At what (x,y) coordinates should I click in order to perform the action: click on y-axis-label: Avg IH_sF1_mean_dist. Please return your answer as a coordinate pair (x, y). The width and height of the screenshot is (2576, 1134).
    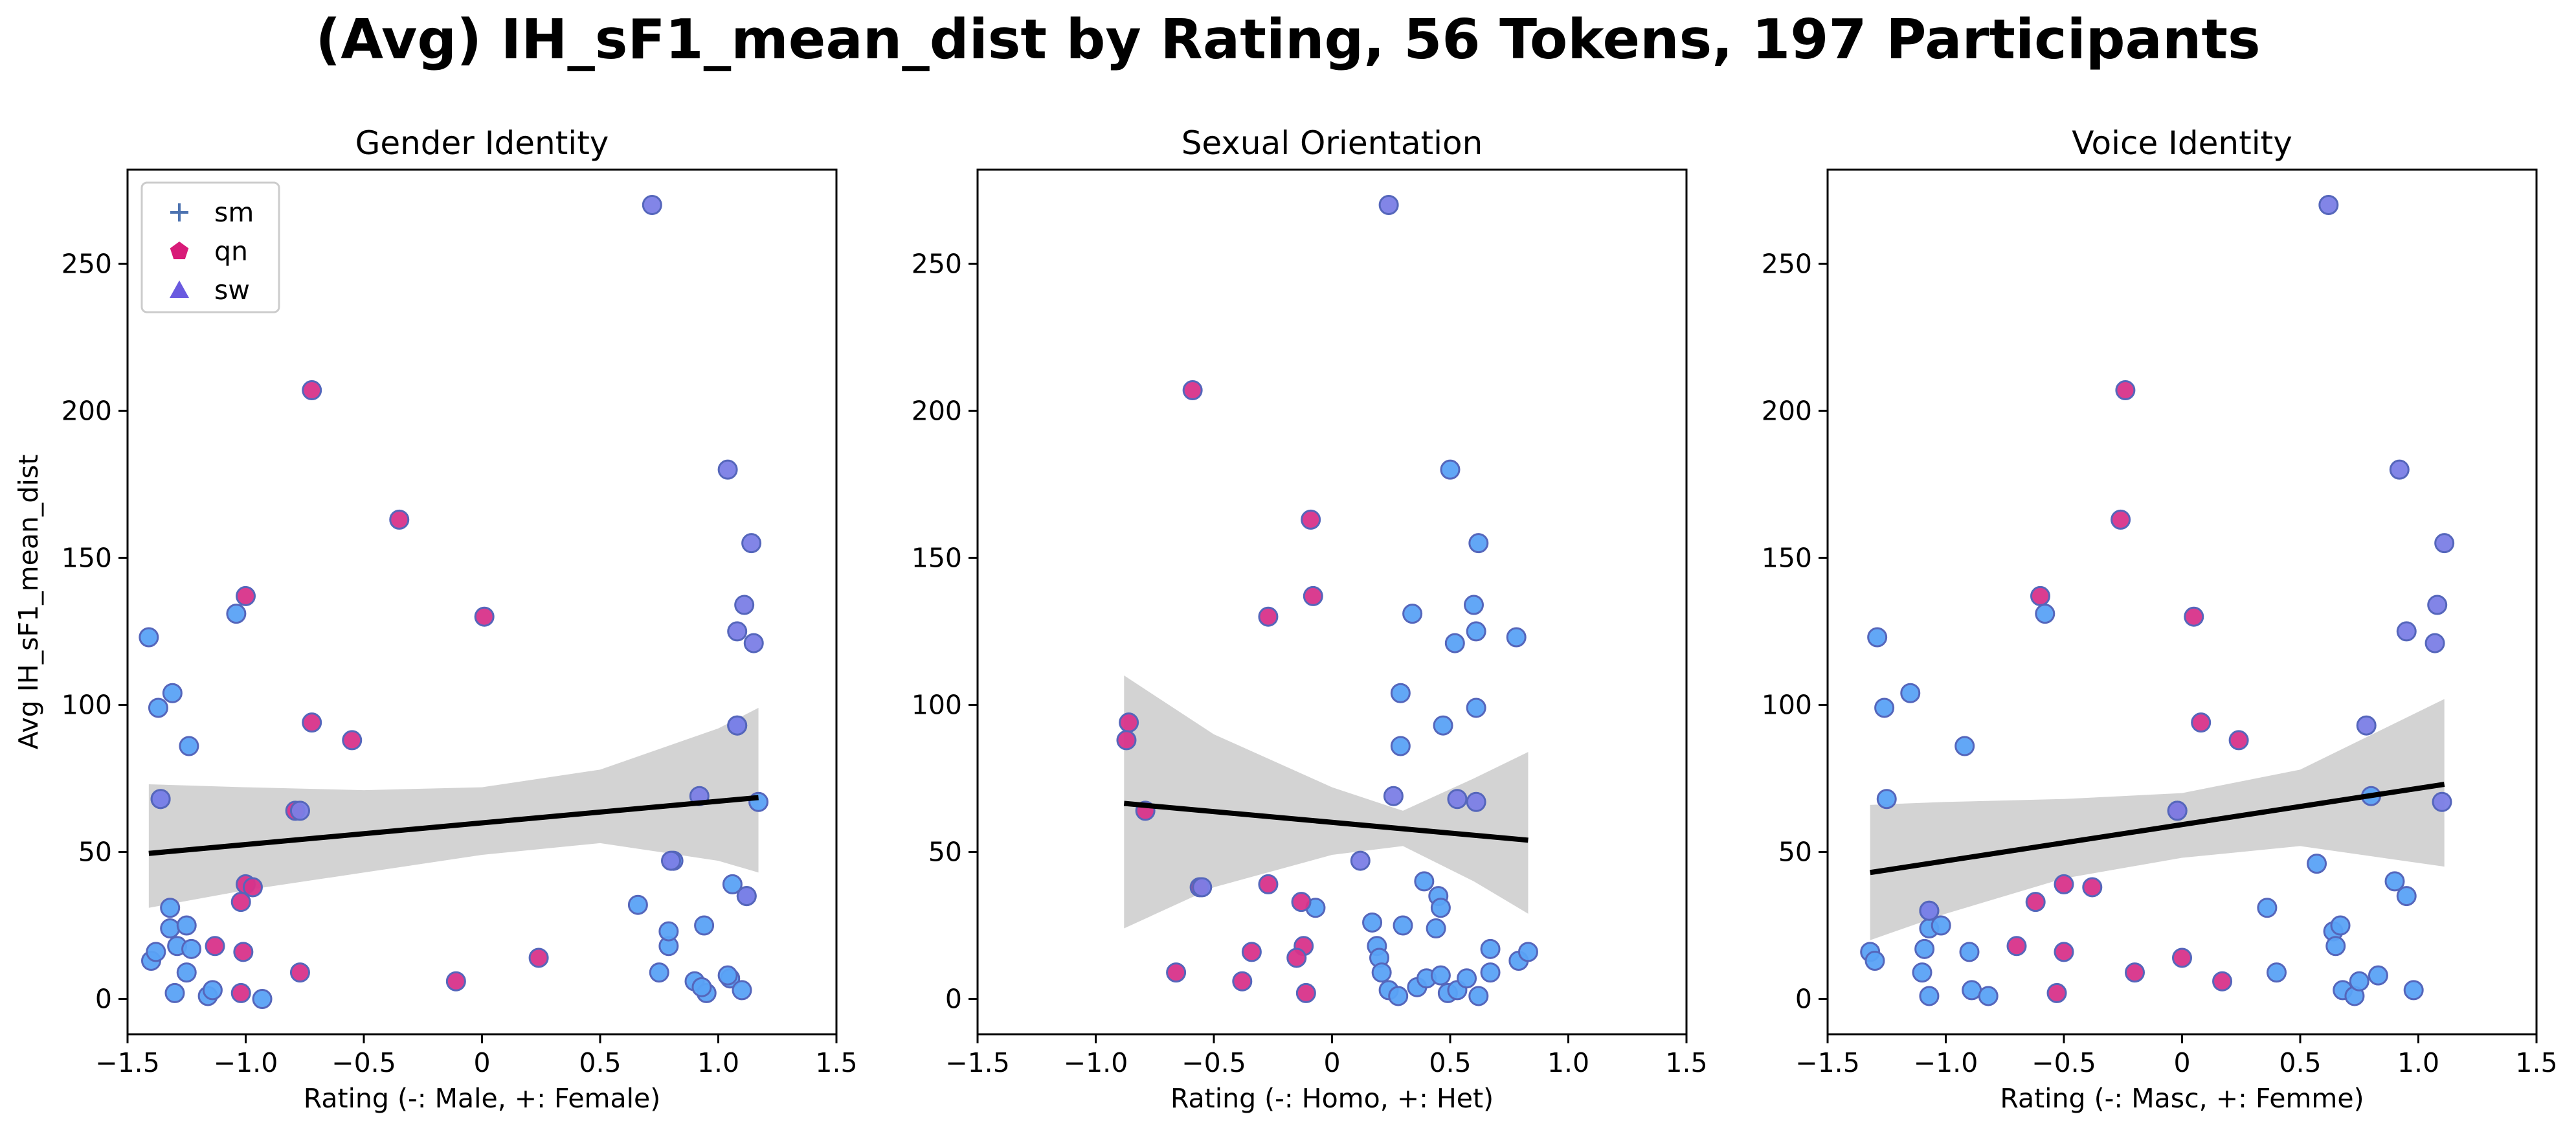
    Looking at the image, I should click on (28, 602).